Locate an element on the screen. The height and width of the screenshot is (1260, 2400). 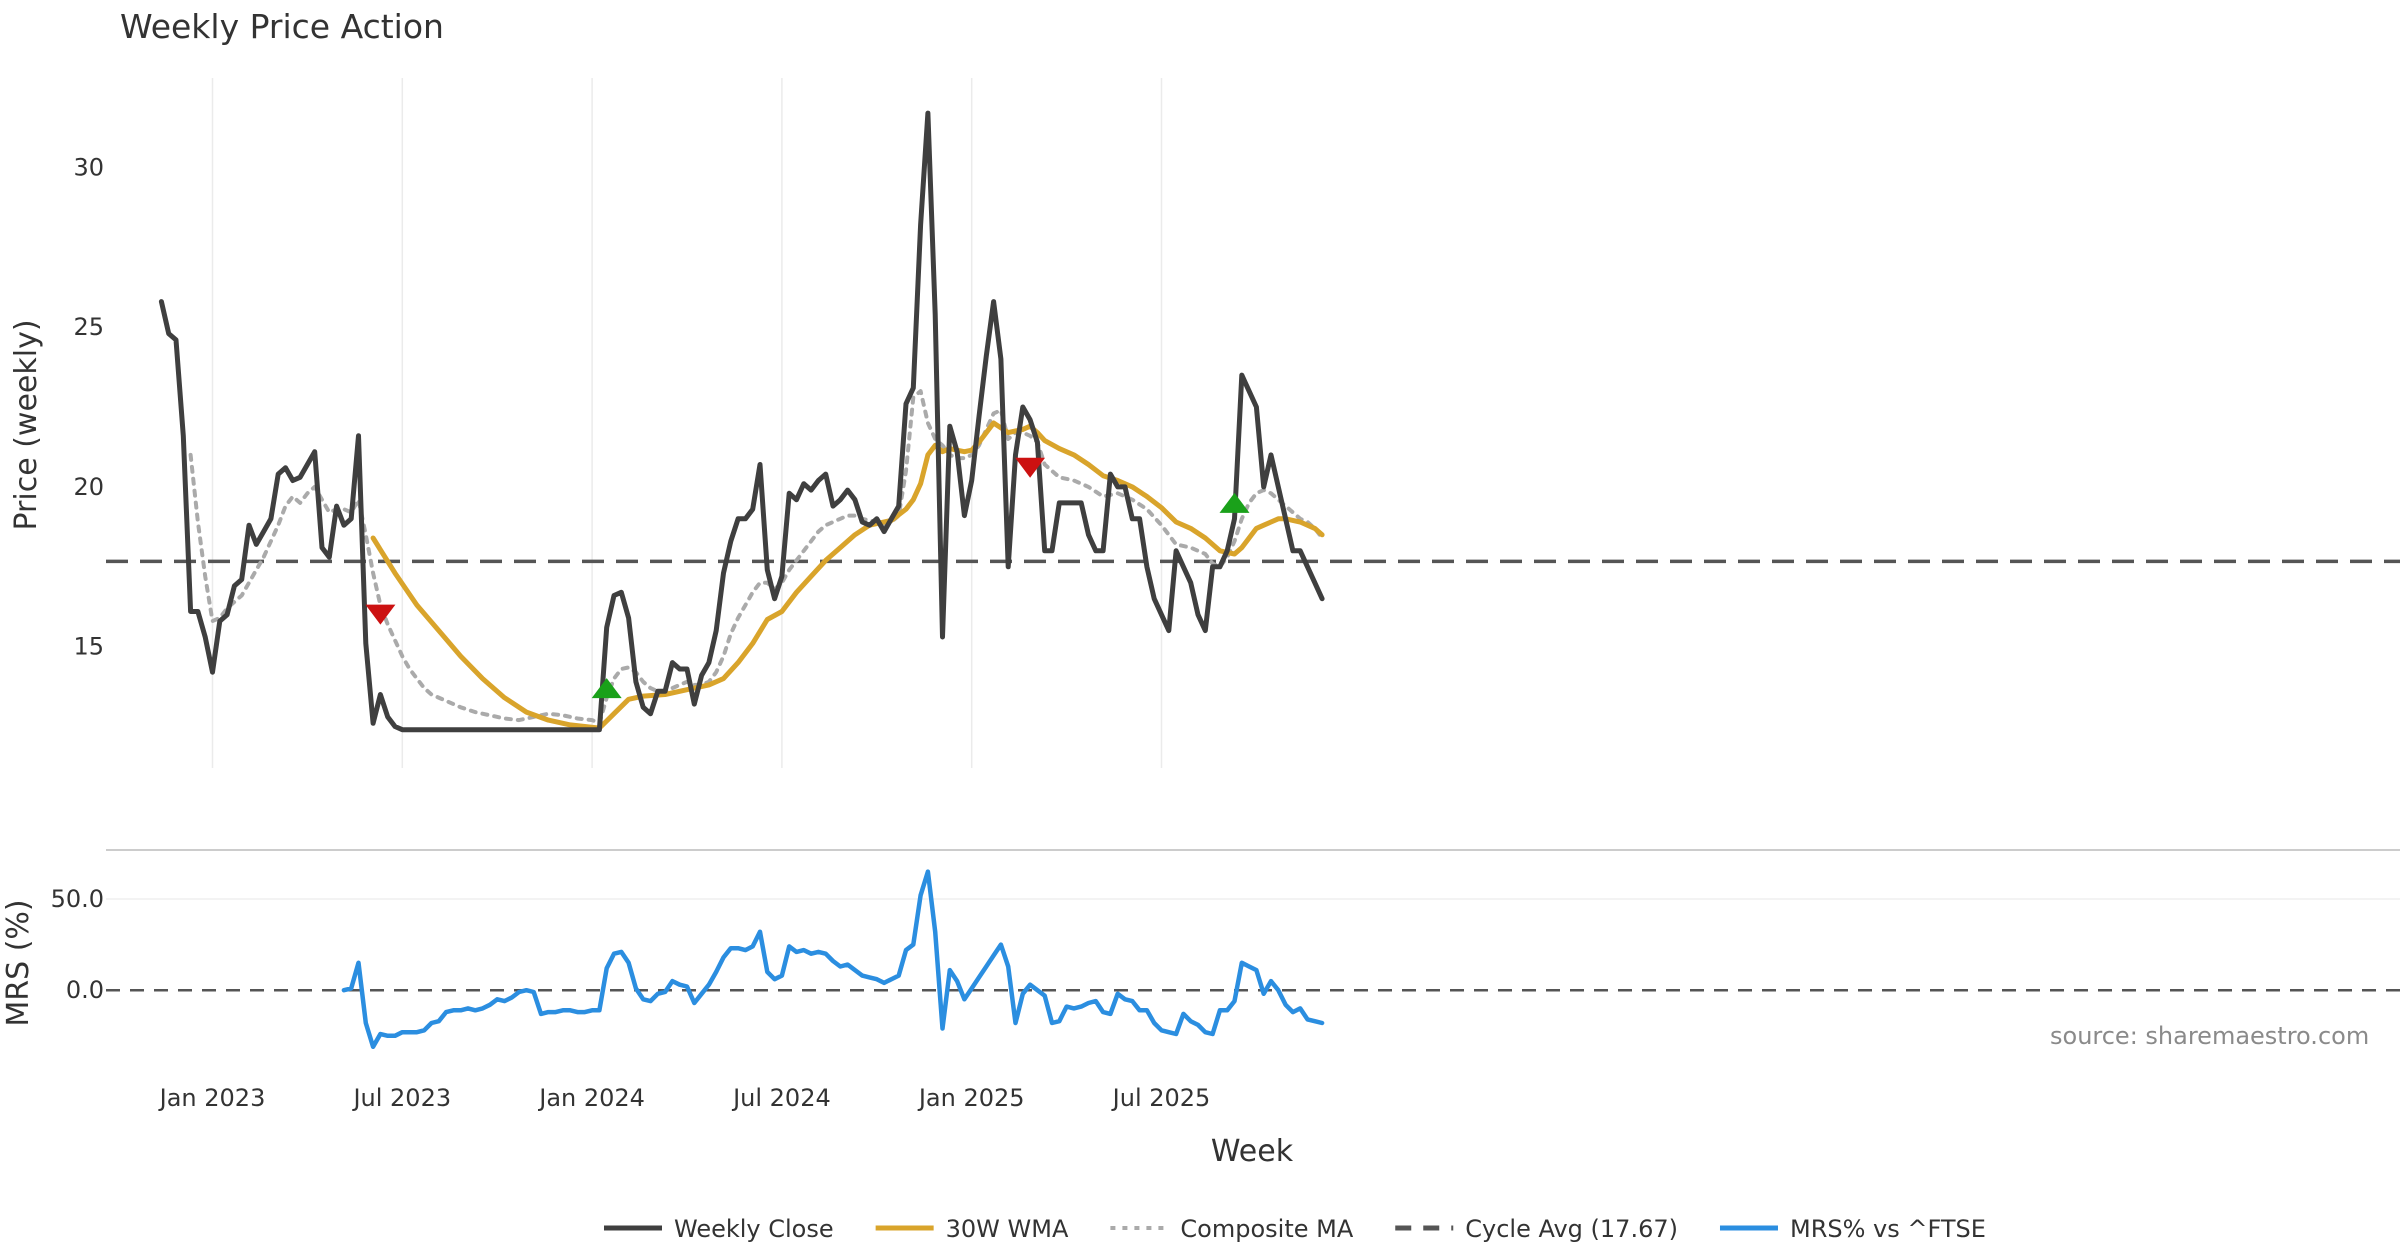
mrs-series is located at coordinates (833, 959).